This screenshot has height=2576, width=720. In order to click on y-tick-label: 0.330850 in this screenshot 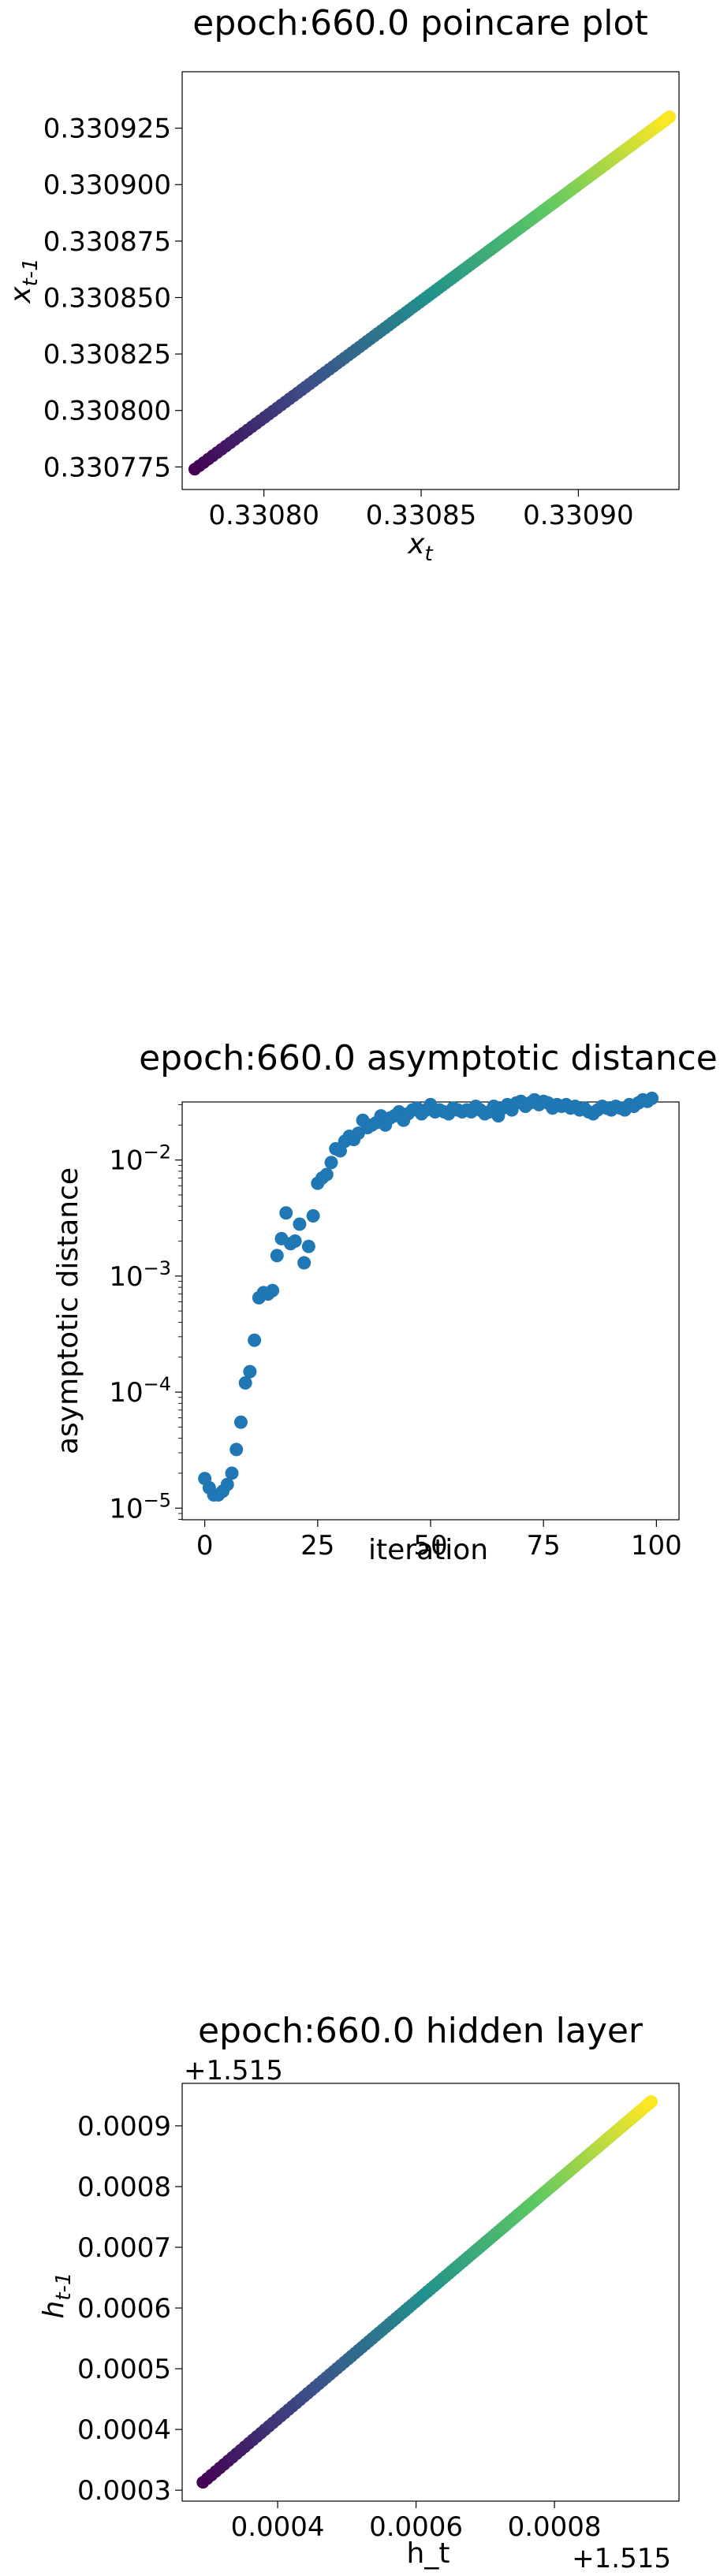, I will do `click(107, 298)`.